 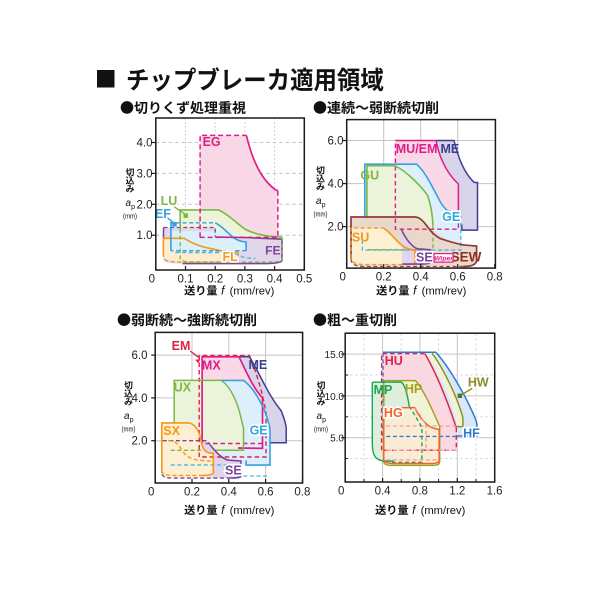 What do you see at coordinates (360, 237) in the screenshot?
I see `svg-text: SU` at bounding box center [360, 237].